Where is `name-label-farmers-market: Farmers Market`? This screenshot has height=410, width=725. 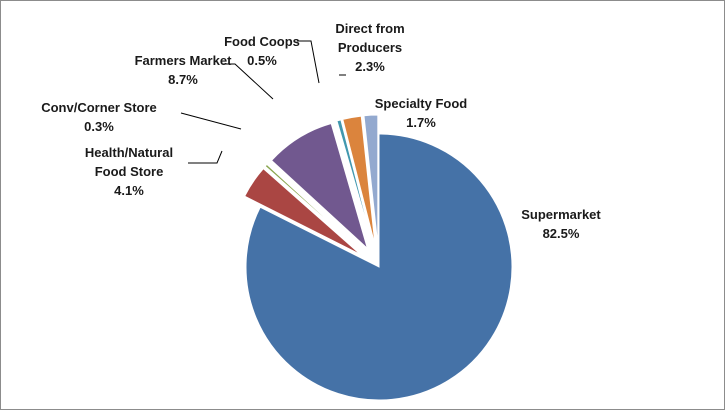
name-label-farmers-market: Farmers Market is located at coordinates (183, 60).